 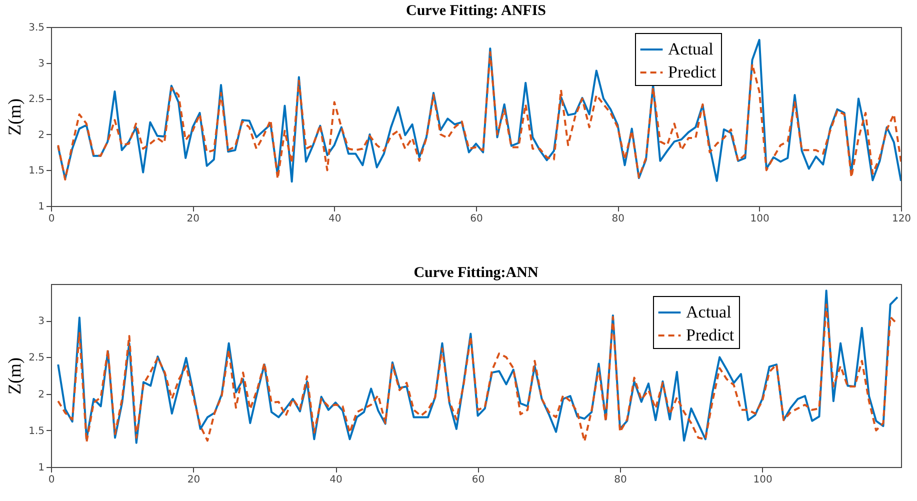 What do you see at coordinates (476, 11) in the screenshot?
I see `chart-title: Curve Fitting: ANFIS` at bounding box center [476, 11].